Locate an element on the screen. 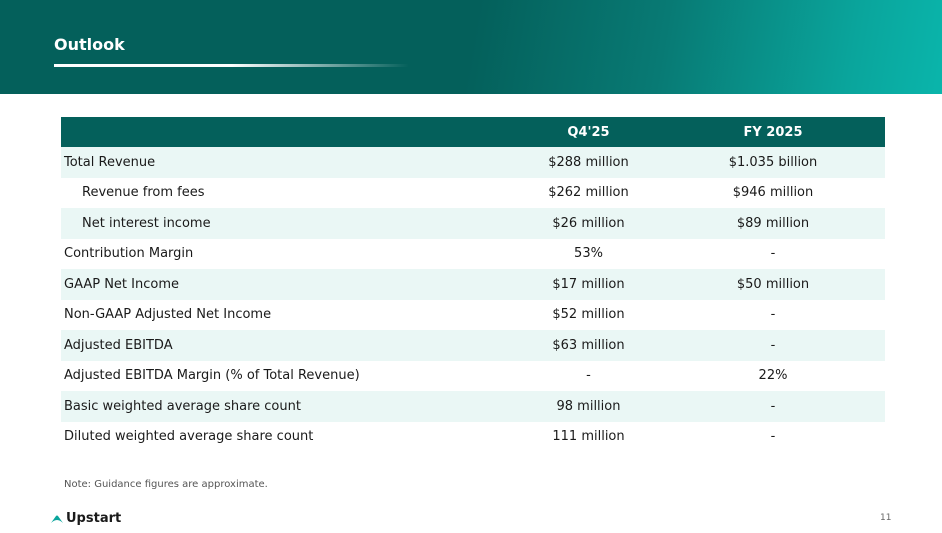  row-fy-value: $1.035 billion is located at coordinates (773, 162).